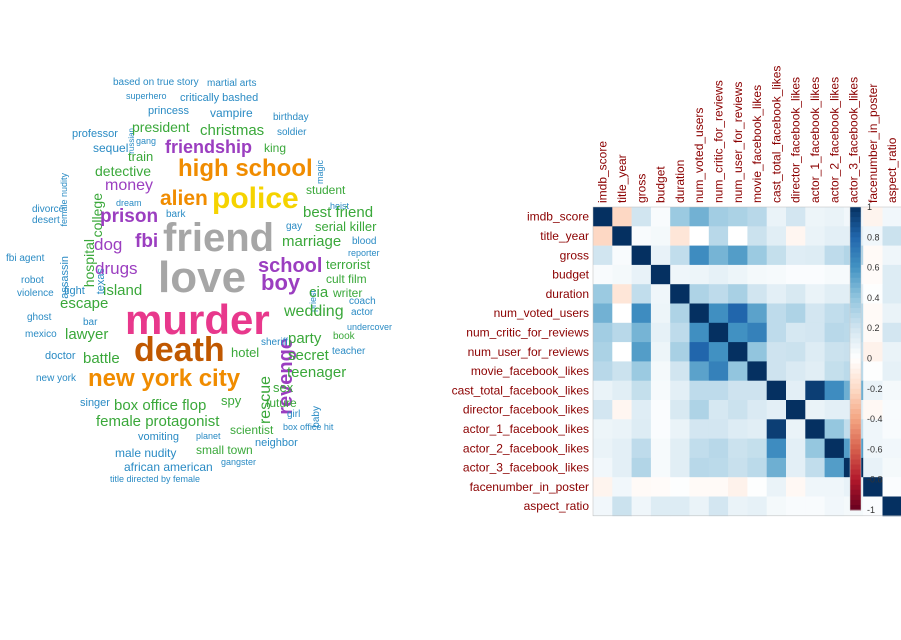 This screenshot has height=640, width=901. What do you see at coordinates (156, 82) in the screenshot?
I see `word-based-on-true-story: based on true story` at bounding box center [156, 82].